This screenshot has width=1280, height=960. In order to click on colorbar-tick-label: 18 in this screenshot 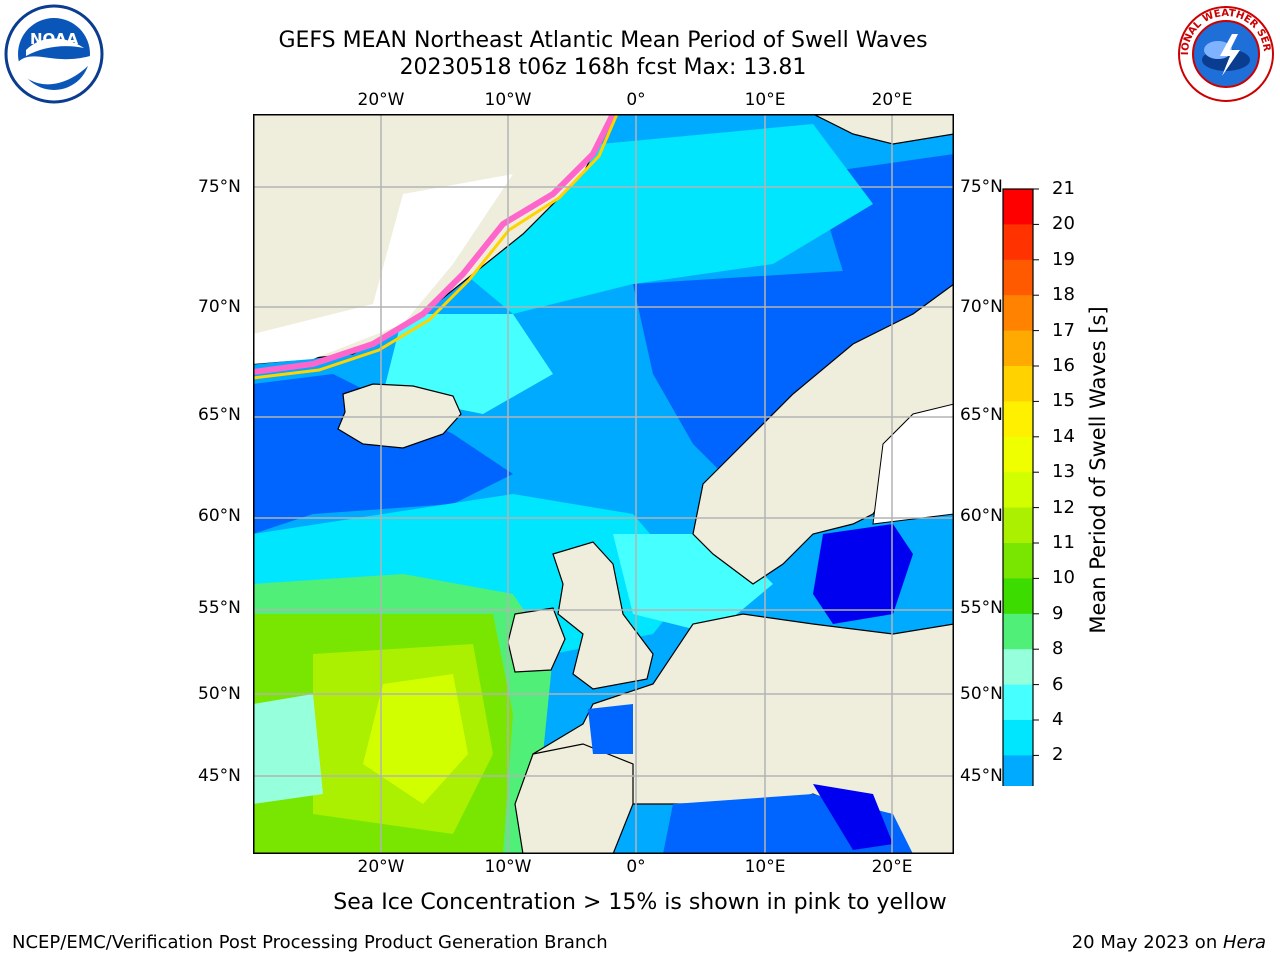, I will do `click(1063, 295)`.